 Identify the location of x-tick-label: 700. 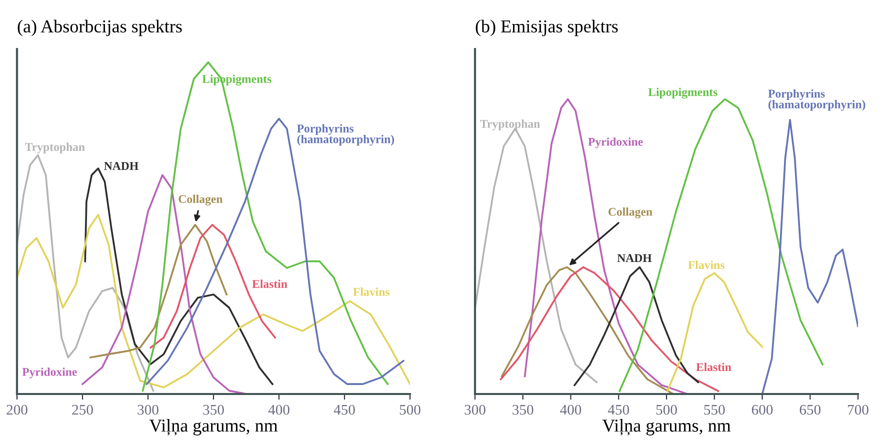
(858, 409).